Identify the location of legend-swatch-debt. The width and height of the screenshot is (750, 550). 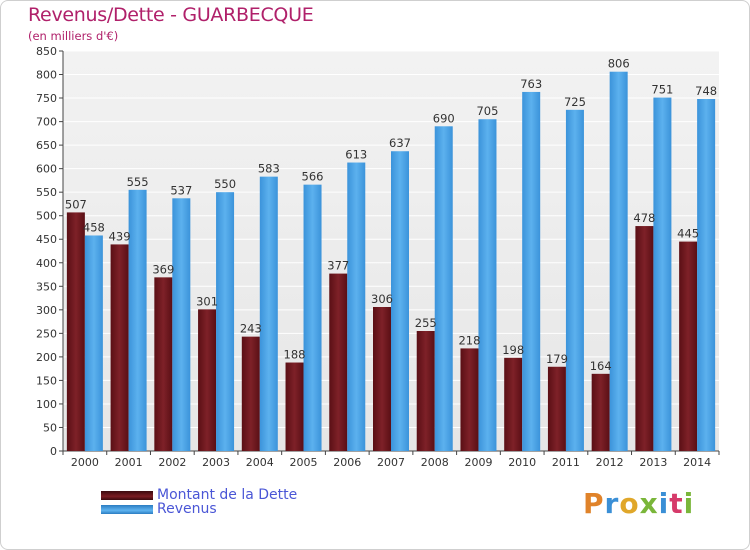
(127, 495).